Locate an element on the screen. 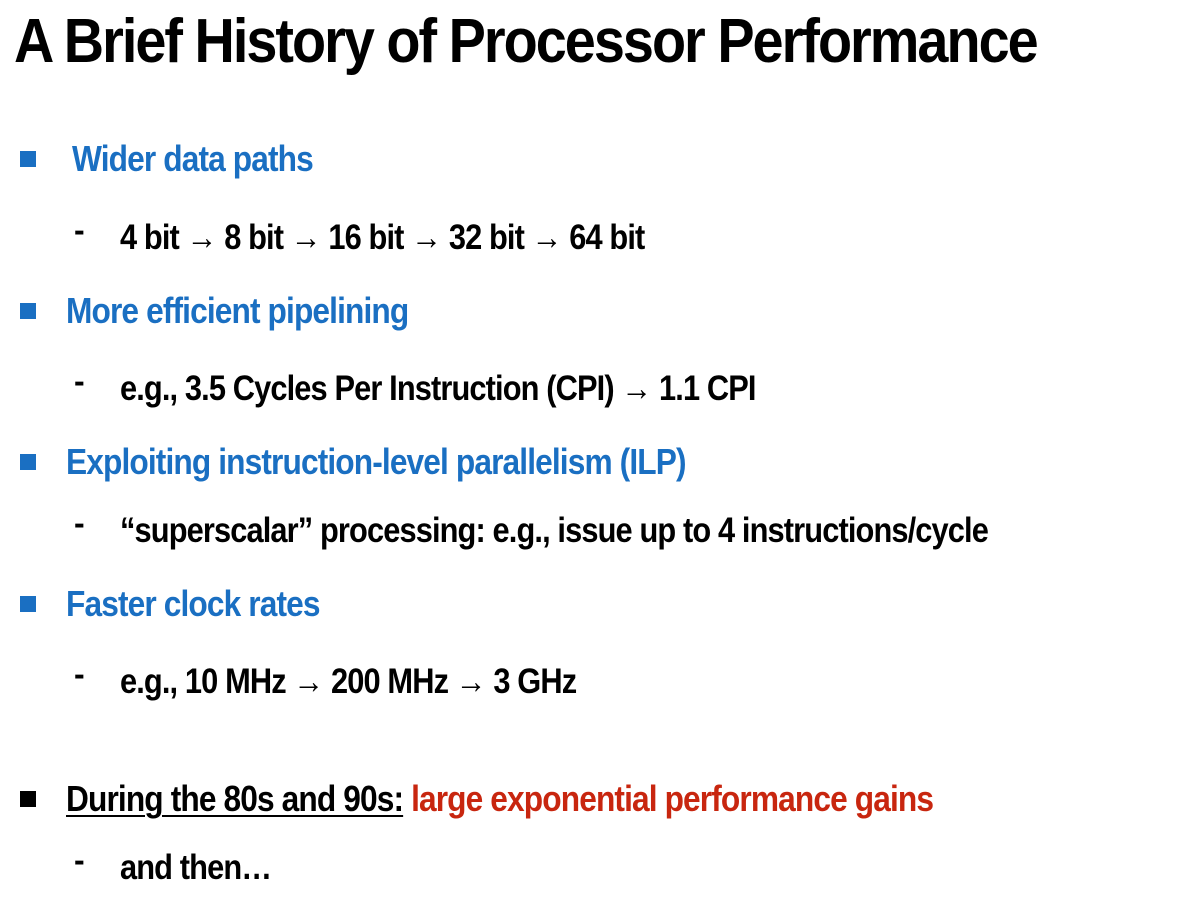 This screenshot has height=912, width=1204. conclusion-highlight: large exponential performance gains is located at coordinates (672, 798).